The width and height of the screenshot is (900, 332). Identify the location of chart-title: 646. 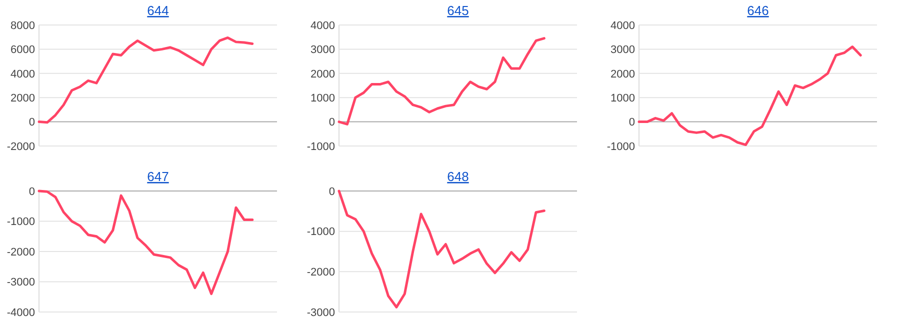
(758, 10).